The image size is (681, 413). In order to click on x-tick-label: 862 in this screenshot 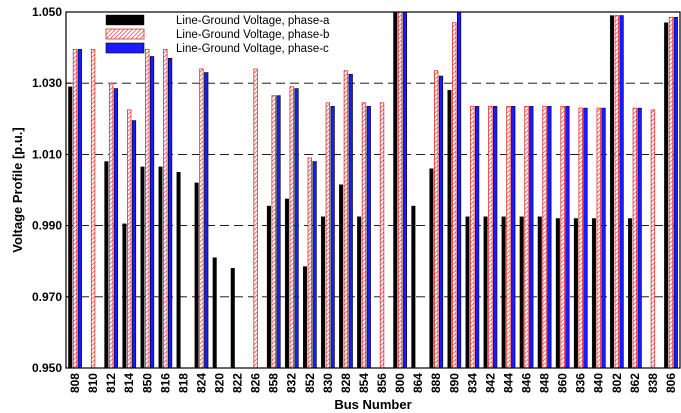, I will do `click(635, 383)`.